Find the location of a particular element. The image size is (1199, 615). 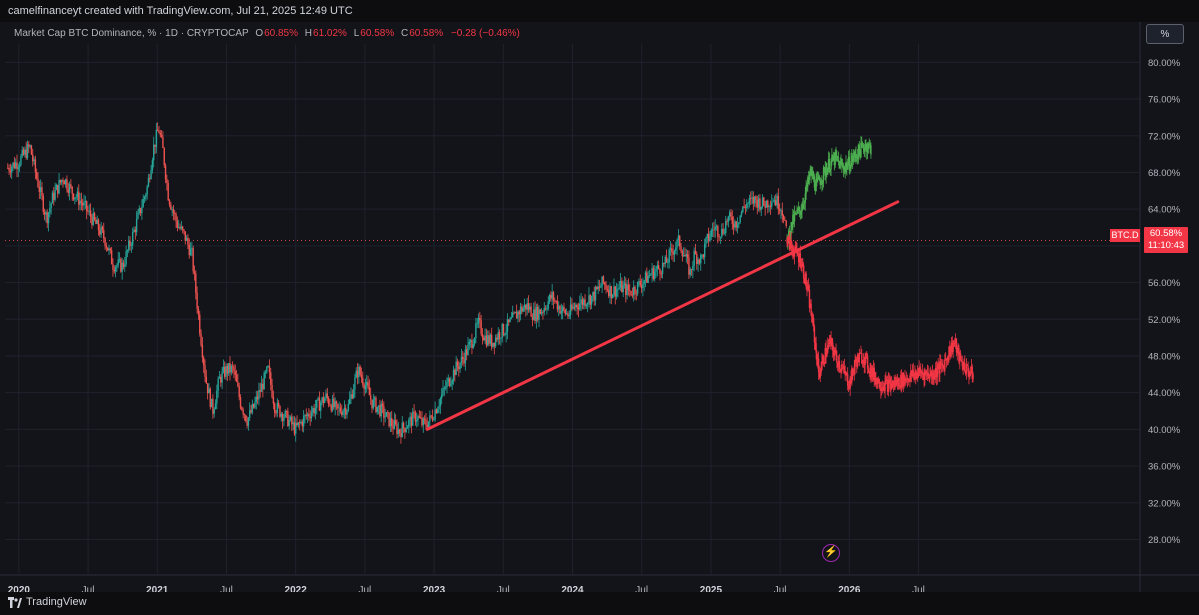

lightning-icon: ⚡ is located at coordinates (831, 553).